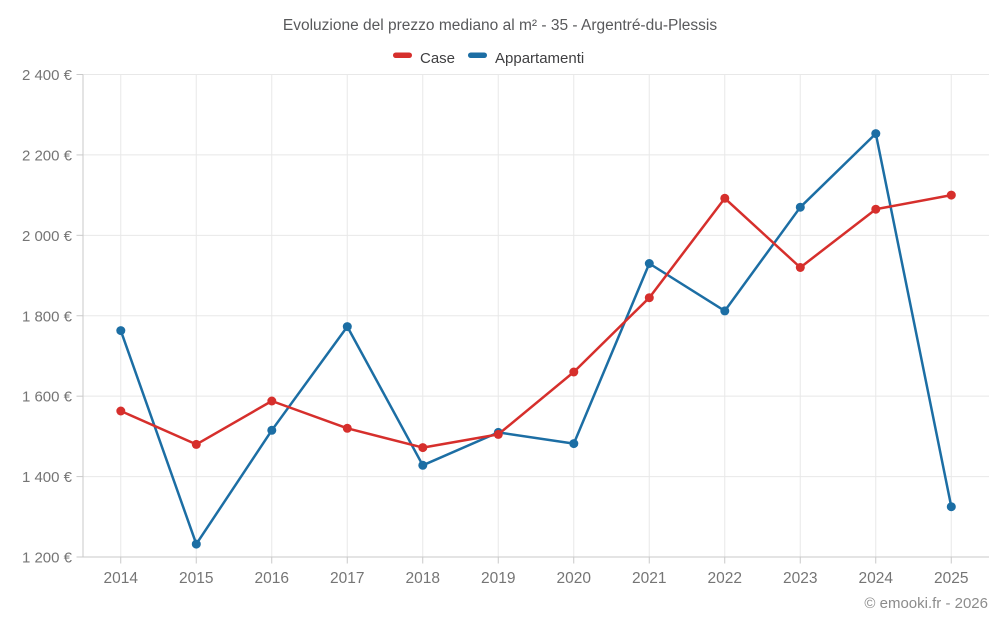 The height and width of the screenshot is (625, 1000). What do you see at coordinates (876, 578) in the screenshot?
I see `x-axis-label-2024: 2024` at bounding box center [876, 578].